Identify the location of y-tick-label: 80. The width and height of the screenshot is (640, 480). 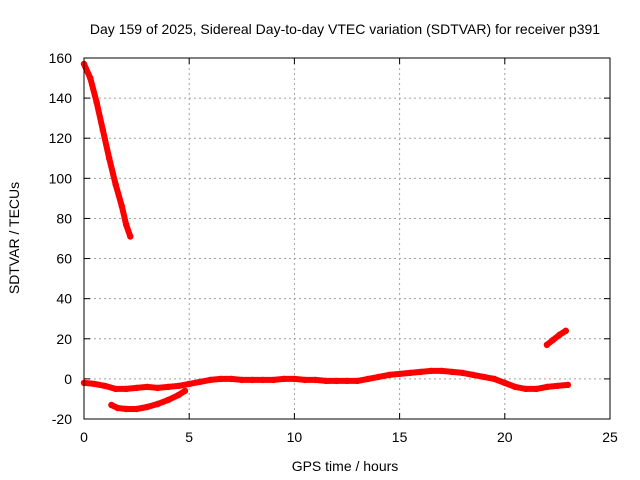
(64, 218).